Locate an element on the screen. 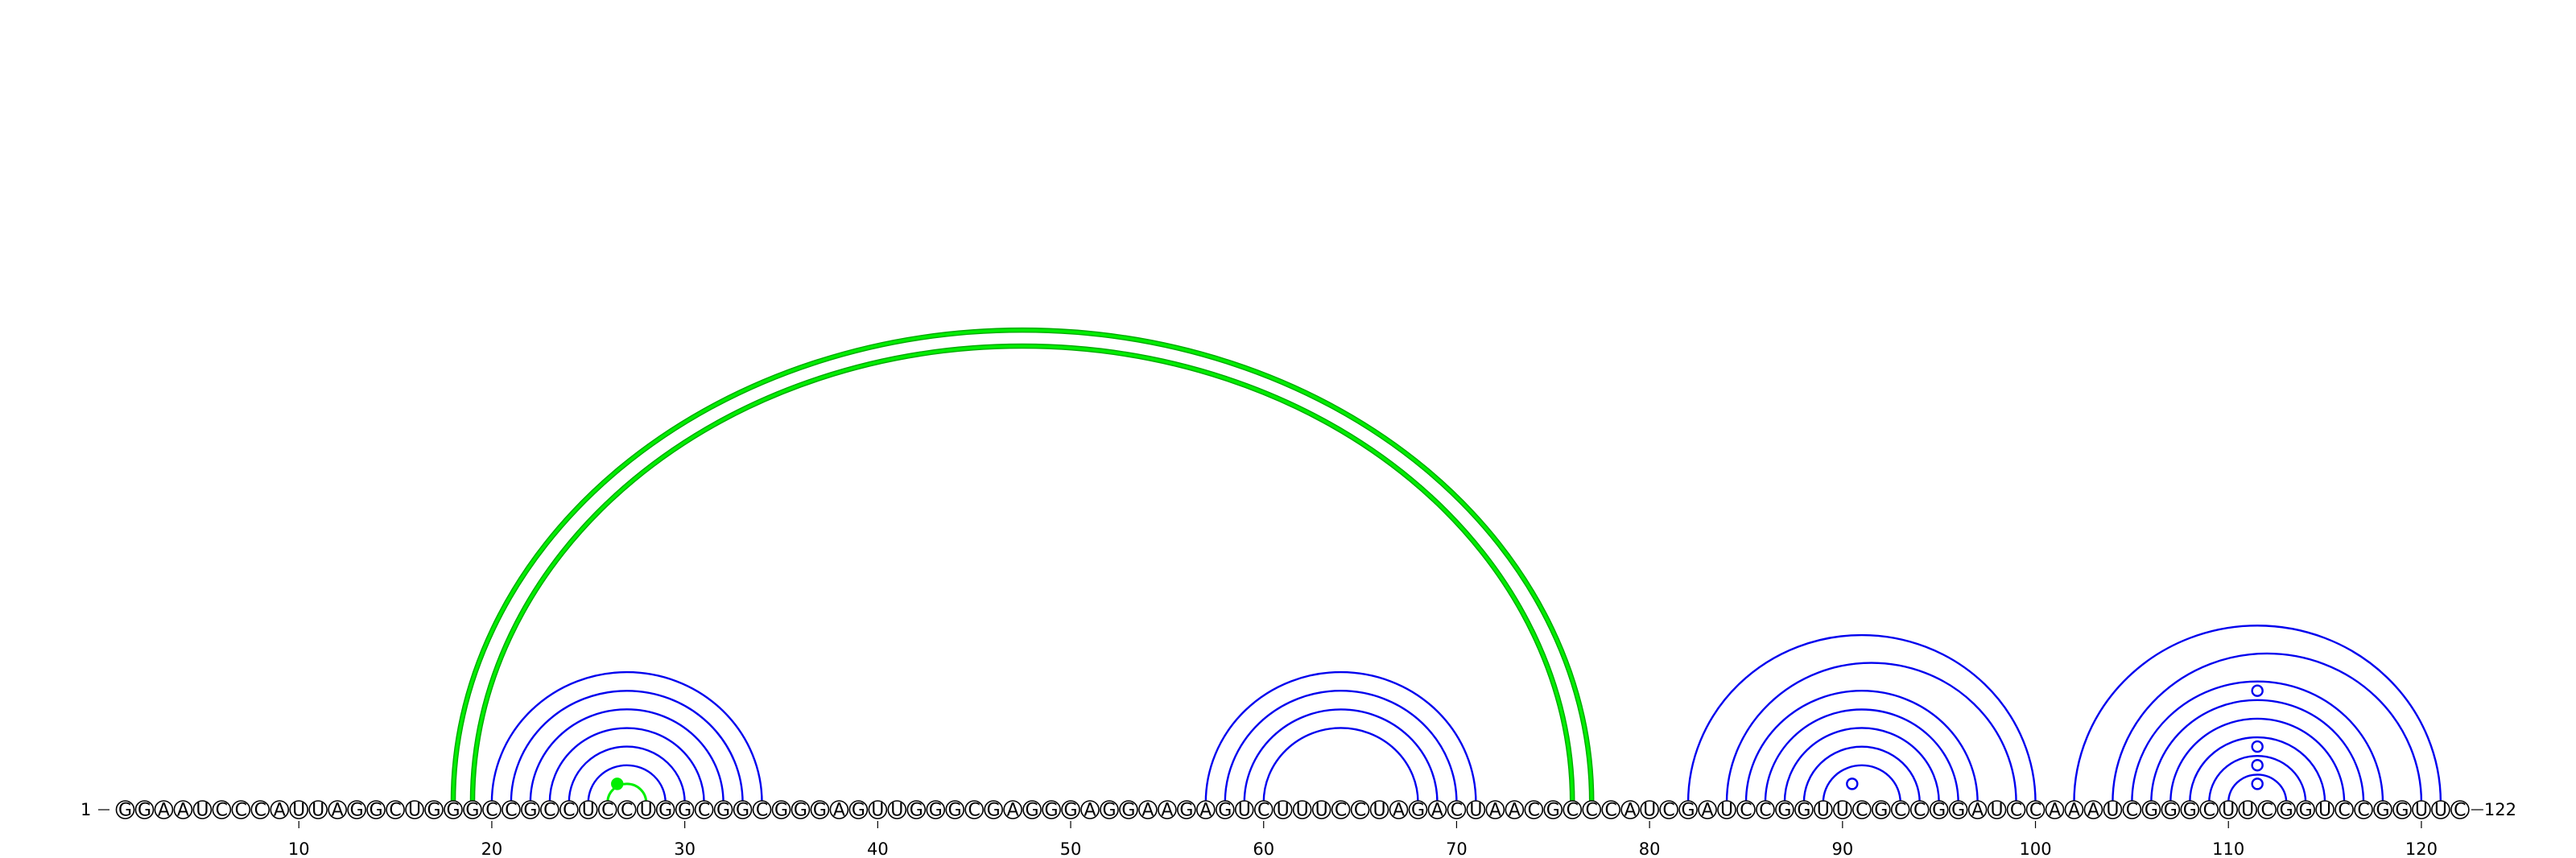 This screenshot has width=2576, height=858. tick-label: 60 is located at coordinates (1263, 849).